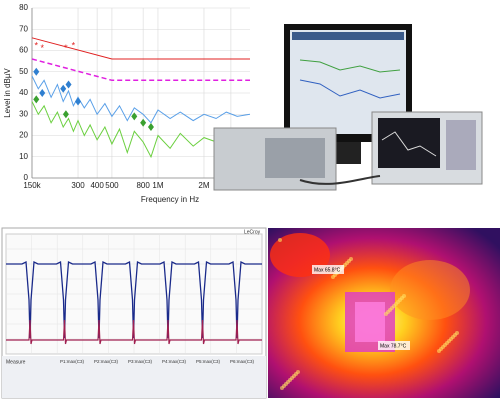  I want to click on scope-param: P1:max(C3), so click(72, 361).